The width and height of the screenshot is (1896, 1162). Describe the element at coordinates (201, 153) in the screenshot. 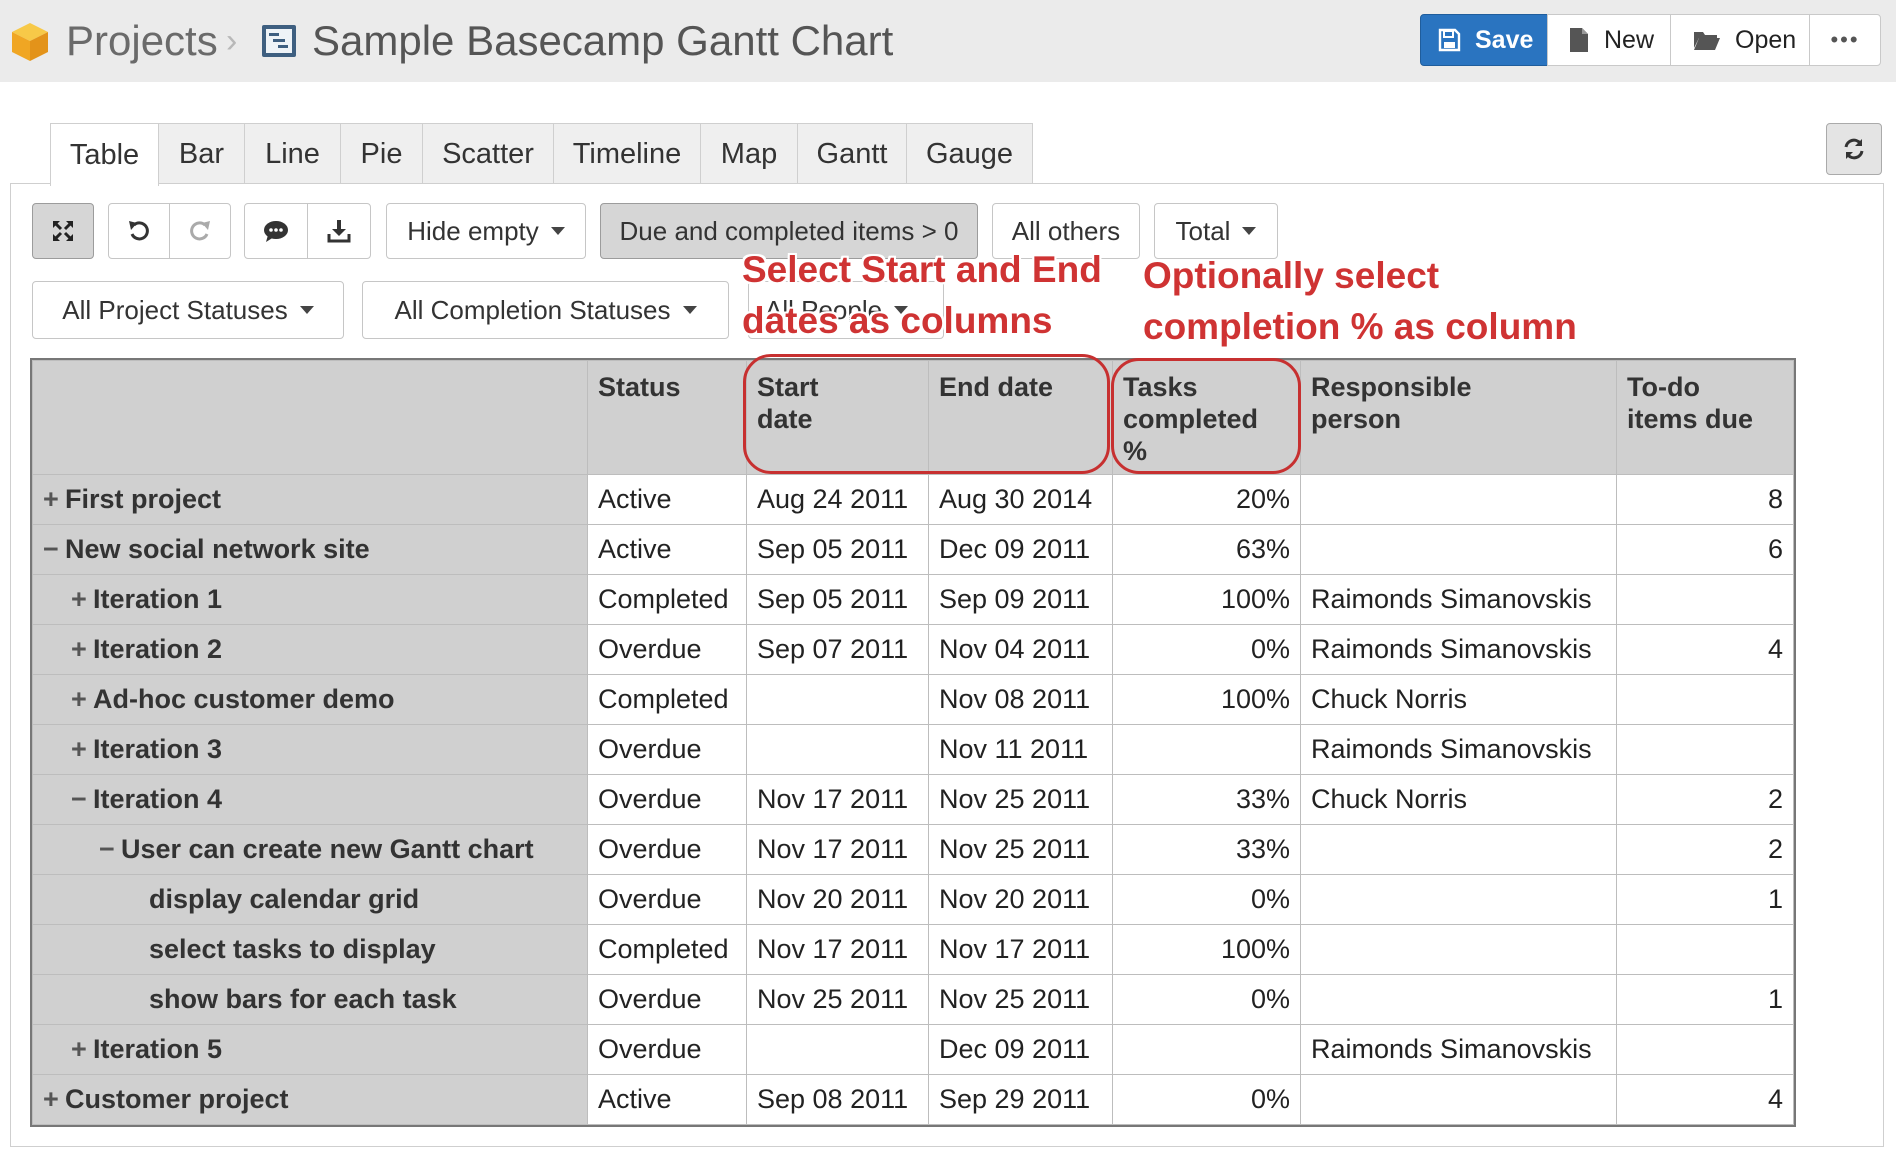

I see `tab-bar: Bar` at that location.